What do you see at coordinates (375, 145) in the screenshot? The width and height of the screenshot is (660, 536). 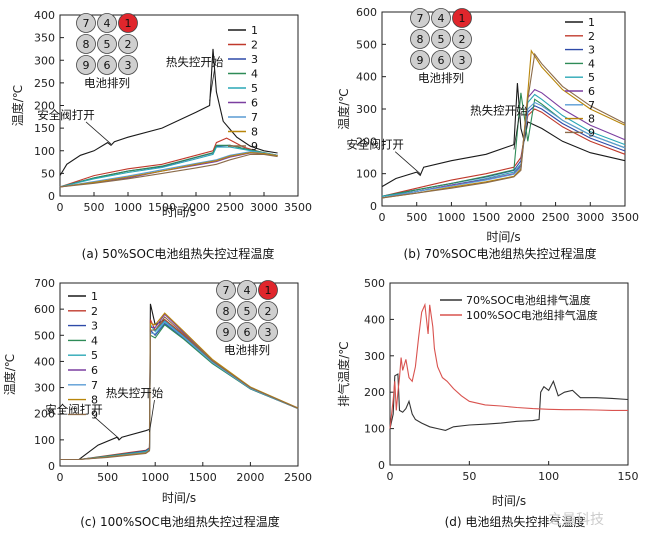 I see `annotation-label: 安全阀打开` at bounding box center [375, 145].